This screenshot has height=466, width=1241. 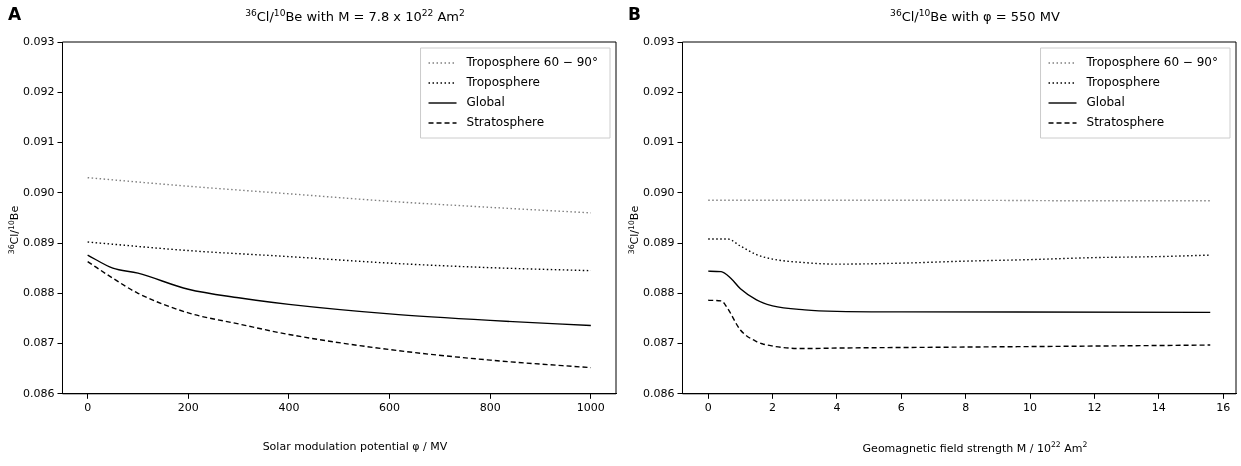 What do you see at coordinates (773, 408) in the screenshot?
I see `x-tick-label: 2` at bounding box center [773, 408].